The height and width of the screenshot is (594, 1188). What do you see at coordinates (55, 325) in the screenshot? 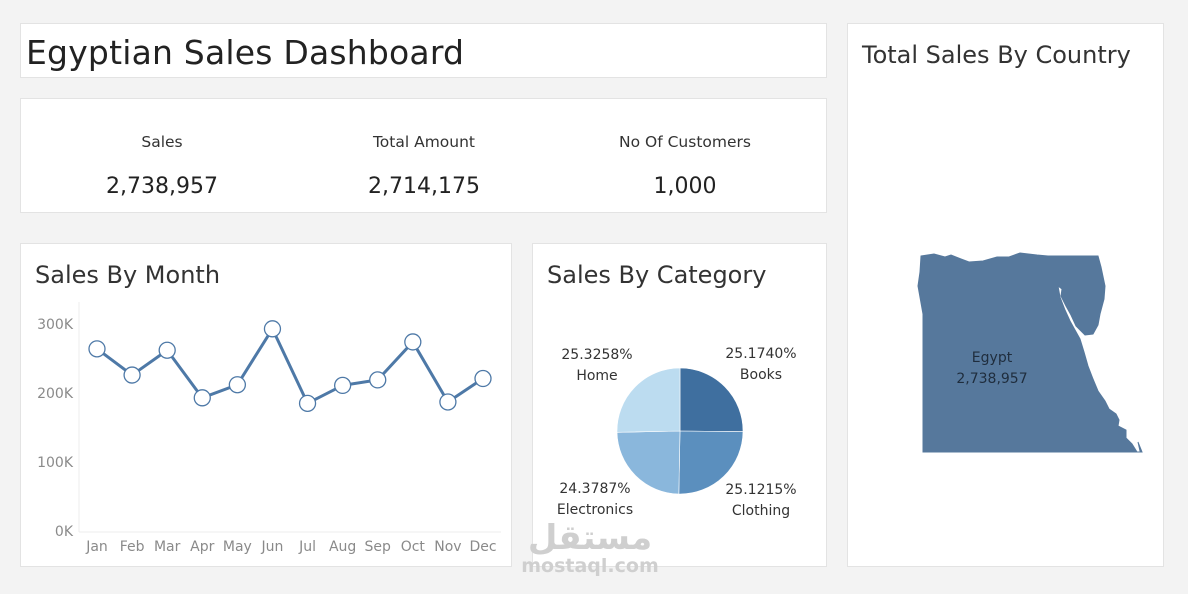
I see `y-tick-label: 300K` at bounding box center [55, 325].